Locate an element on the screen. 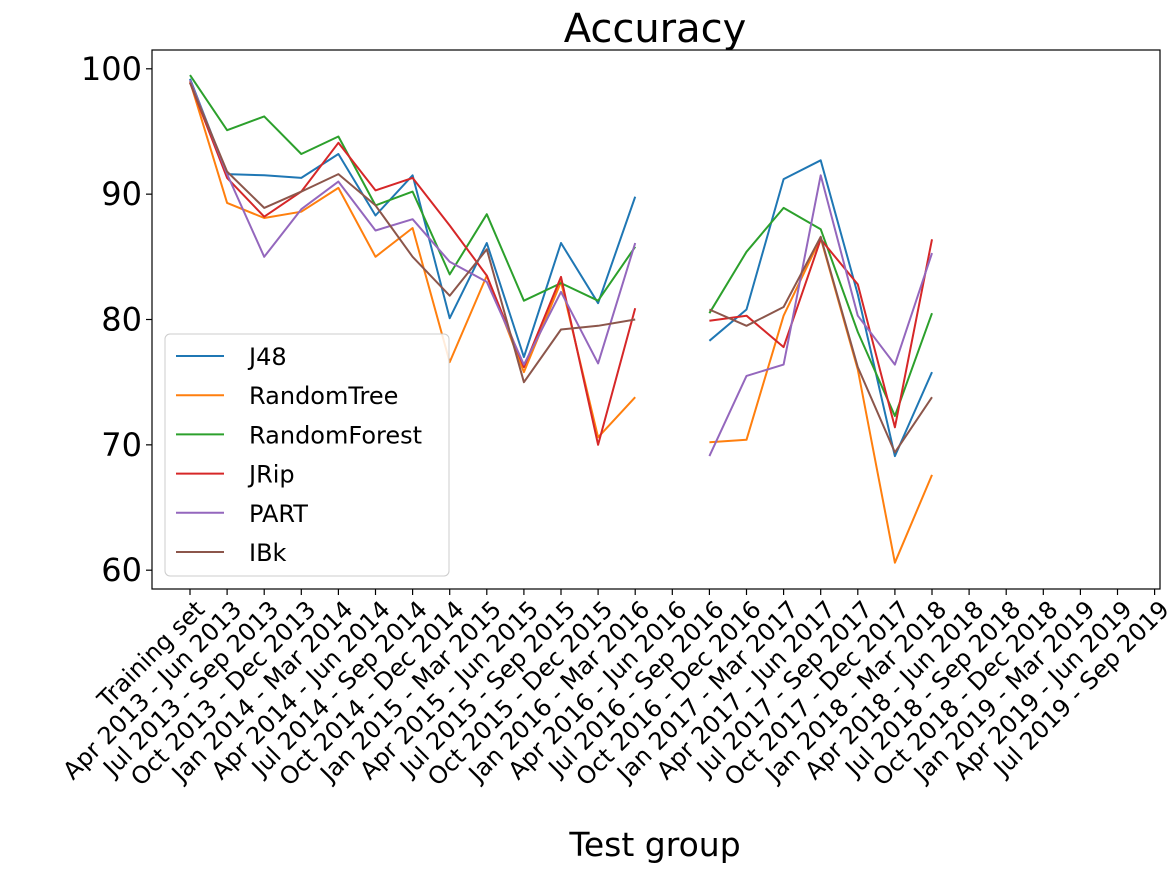 This screenshot has height=872, width=1169. legend-label: JRip is located at coordinates (271, 475).